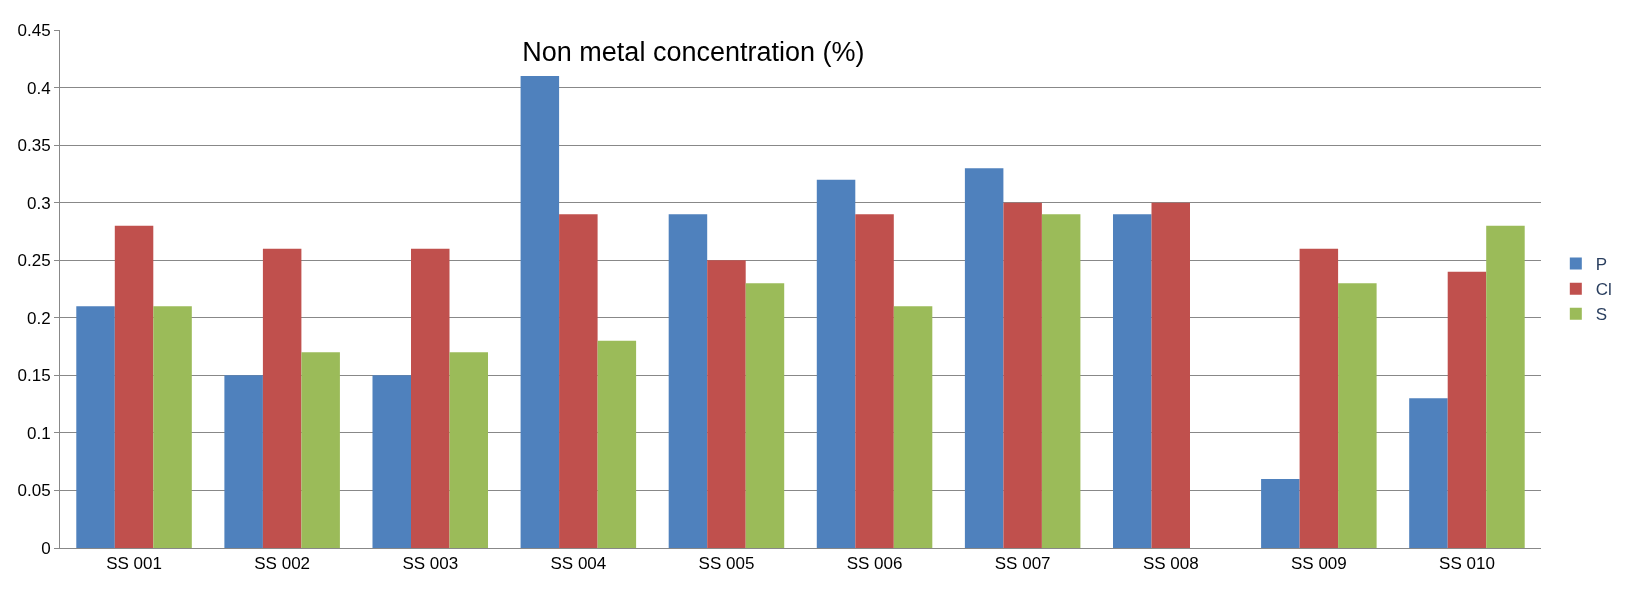 The height and width of the screenshot is (608, 1651). Describe the element at coordinates (1603, 290) in the screenshot. I see `legend-label: Cl` at that location.